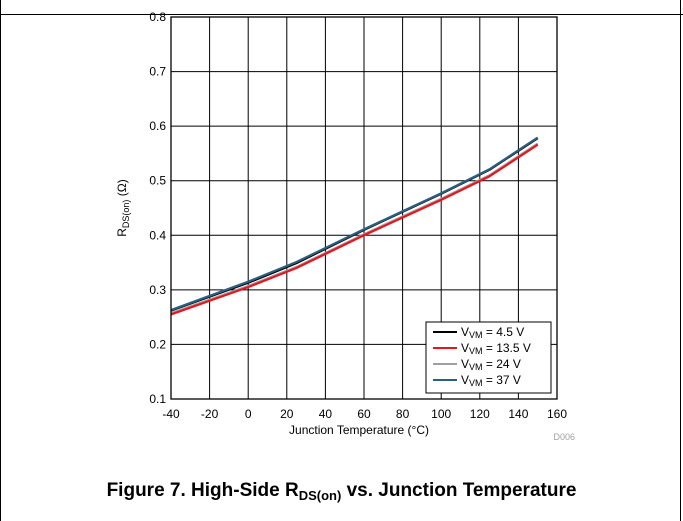 This screenshot has width=683, height=521. I want to click on x-tick-label: 100, so click(441, 414).